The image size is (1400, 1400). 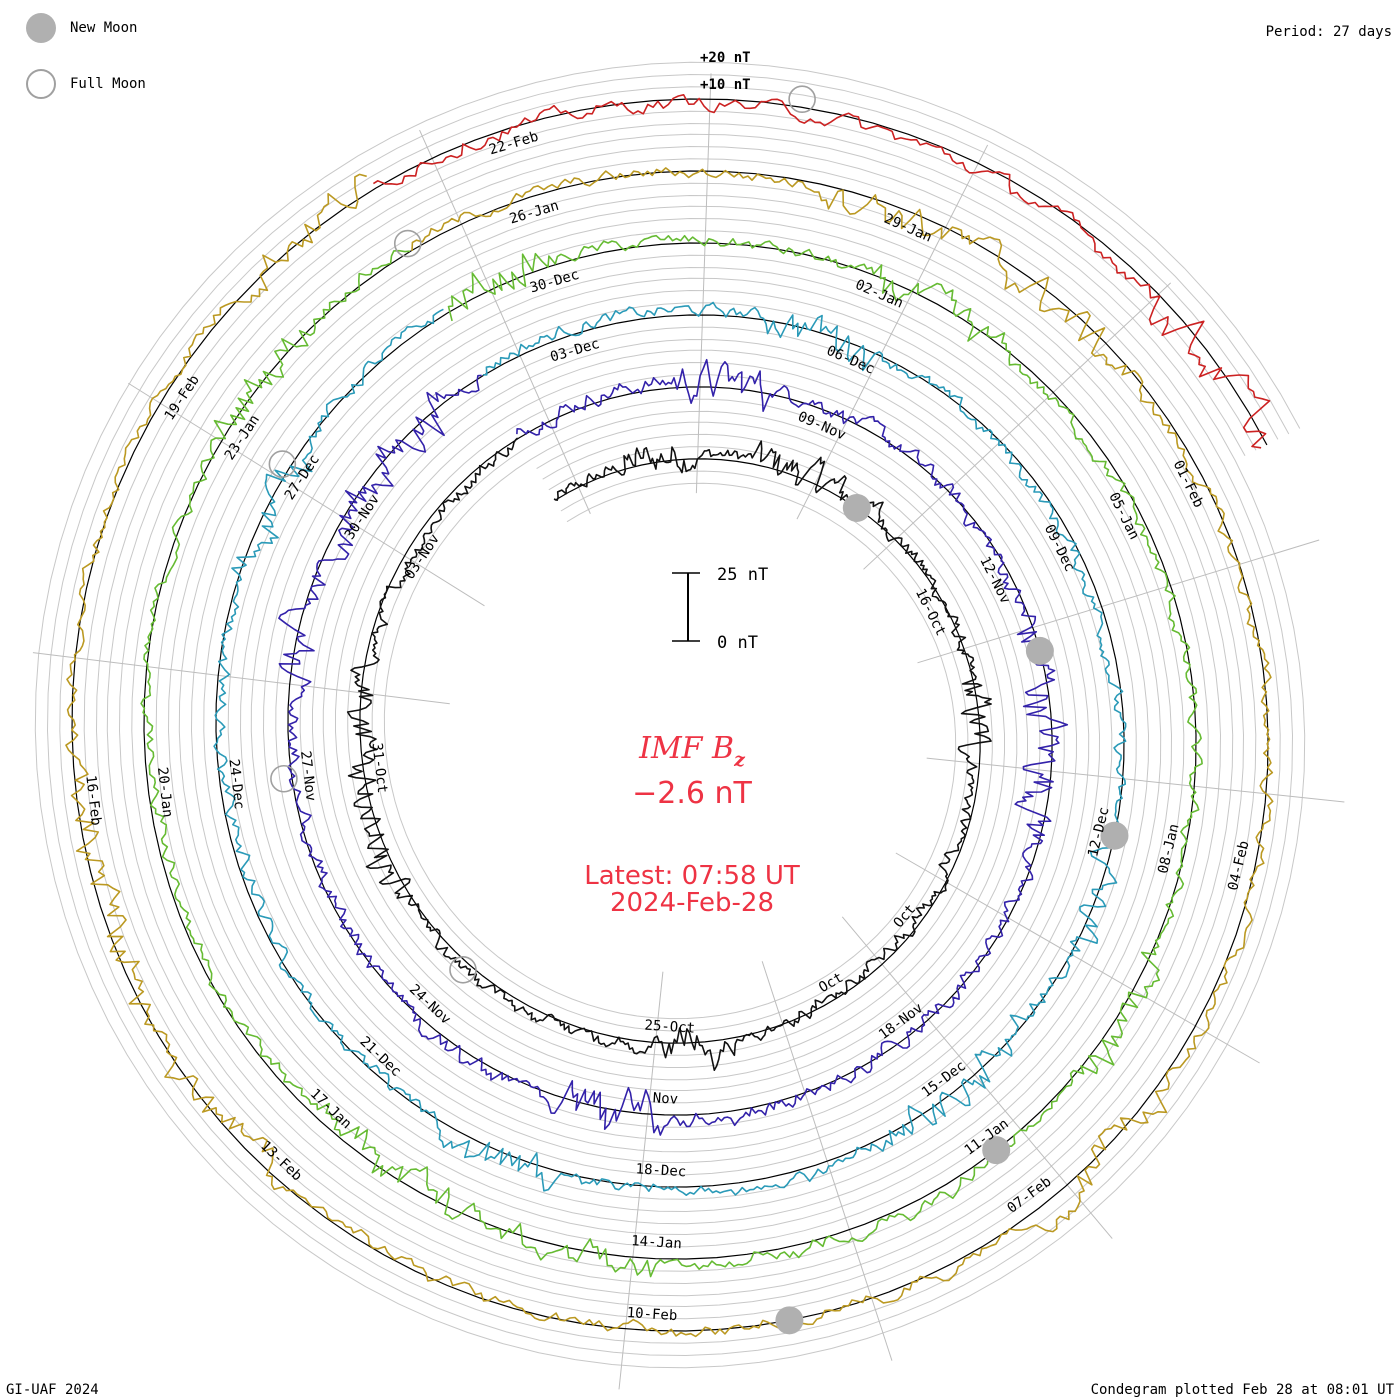 What do you see at coordinates (737, 643) in the screenshot?
I see `scale-bottom-label: 0 nT` at bounding box center [737, 643].